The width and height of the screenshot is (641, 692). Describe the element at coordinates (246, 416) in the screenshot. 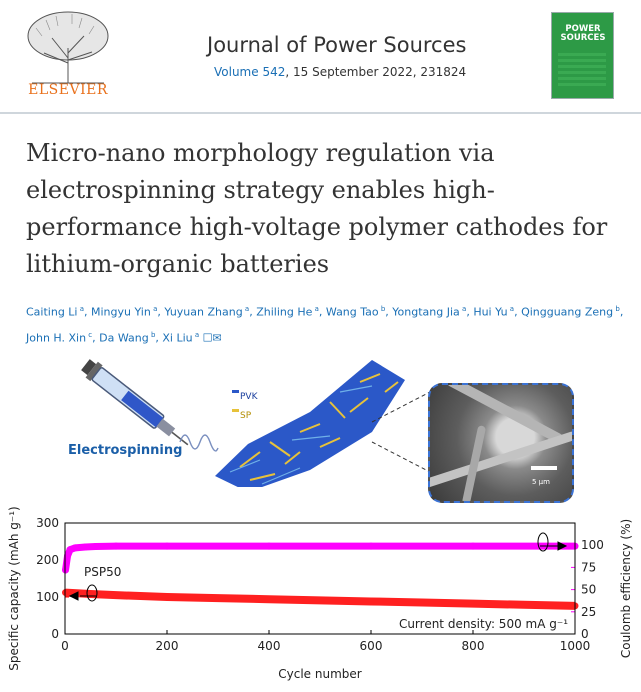

I see `legend-sp: SP` at that location.